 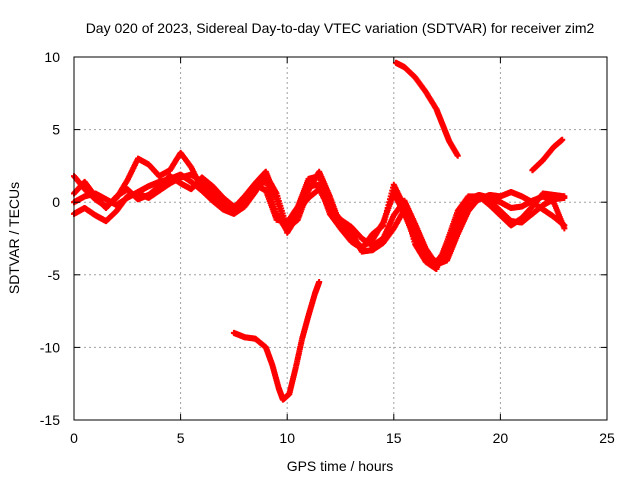 I want to click on series-arc-low, so click(x=276, y=341).